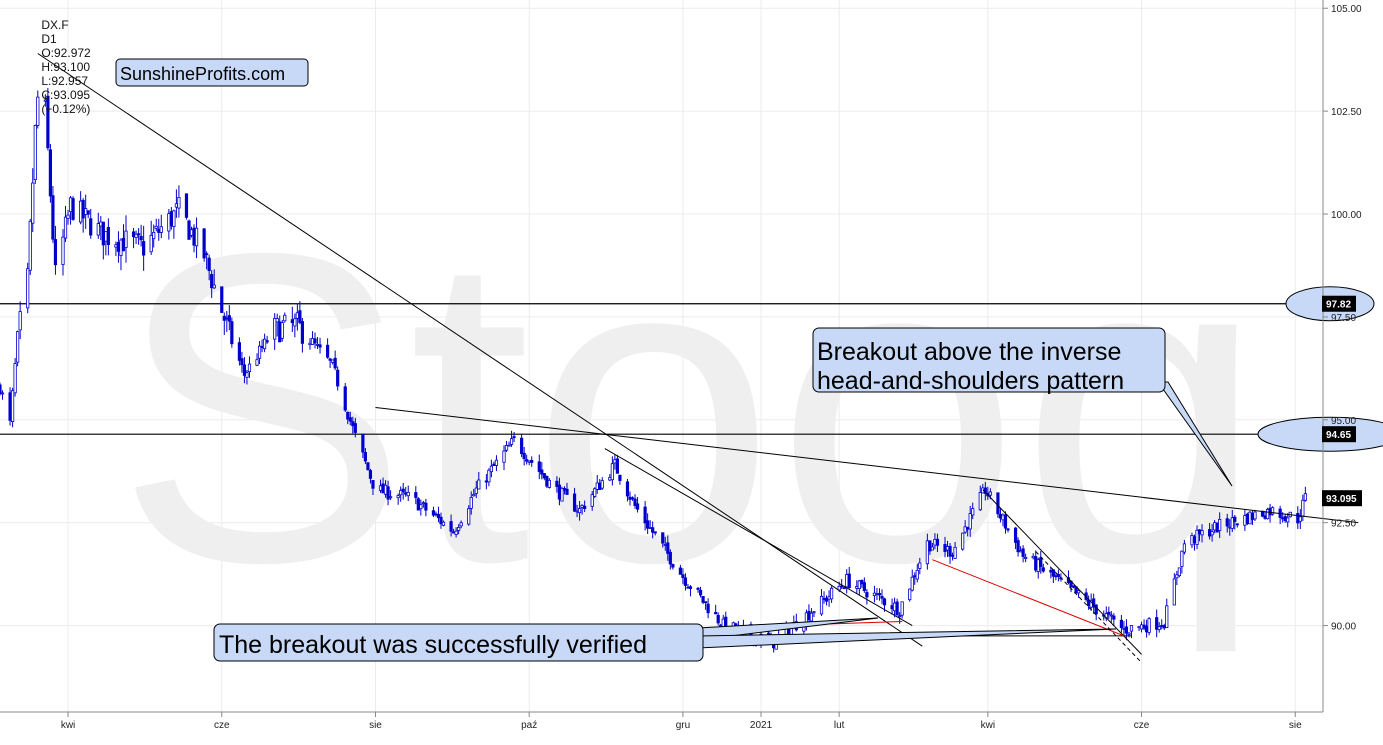  I want to click on y-tick-label: 102.50, so click(1346, 112).